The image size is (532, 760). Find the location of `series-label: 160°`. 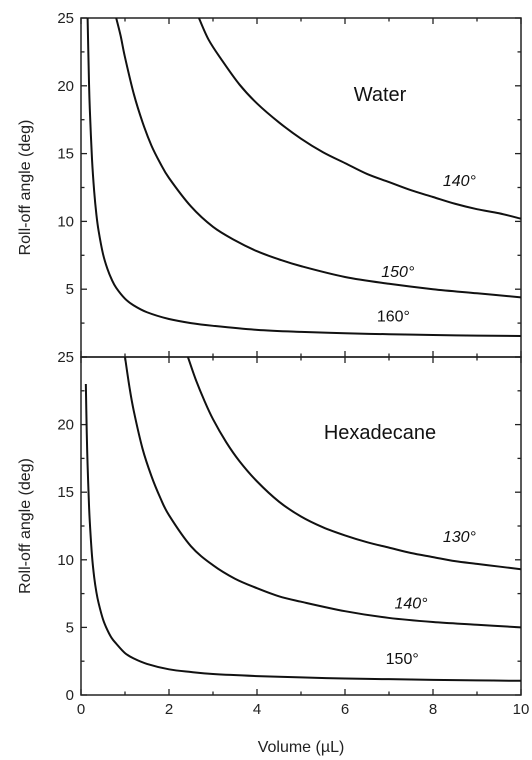

series-label: 160° is located at coordinates (393, 317).